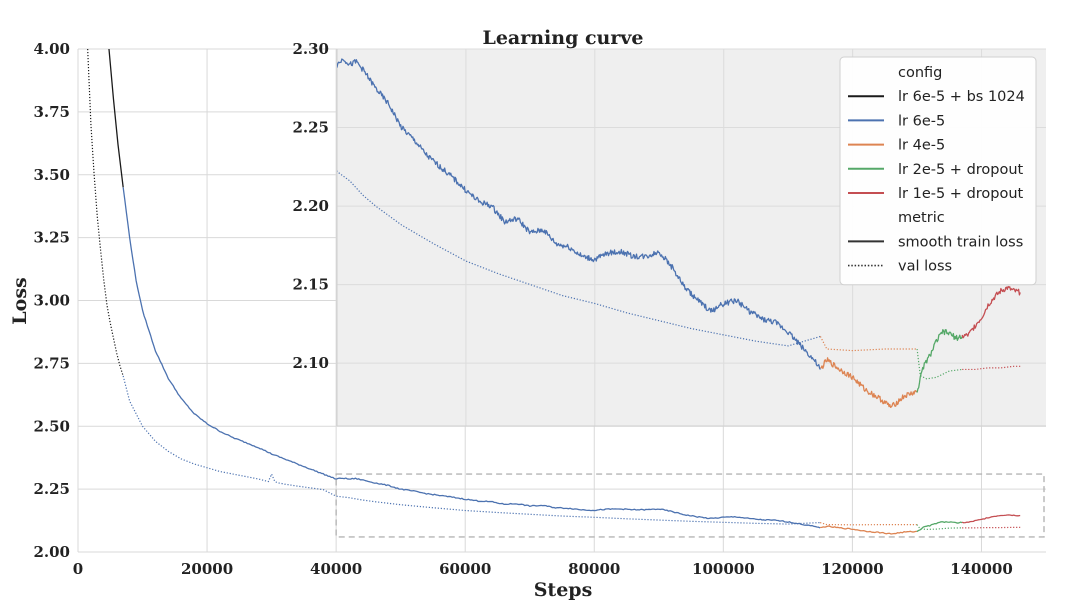  Describe the element at coordinates (868, 530) in the screenshot. I see `series-line-lr-4e-5-train-loss` at that location.